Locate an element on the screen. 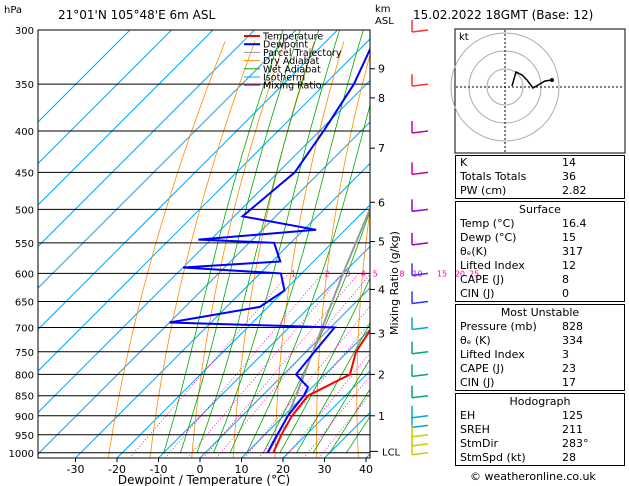  pressure-tick-label: 650 is located at coordinates (24, 303).